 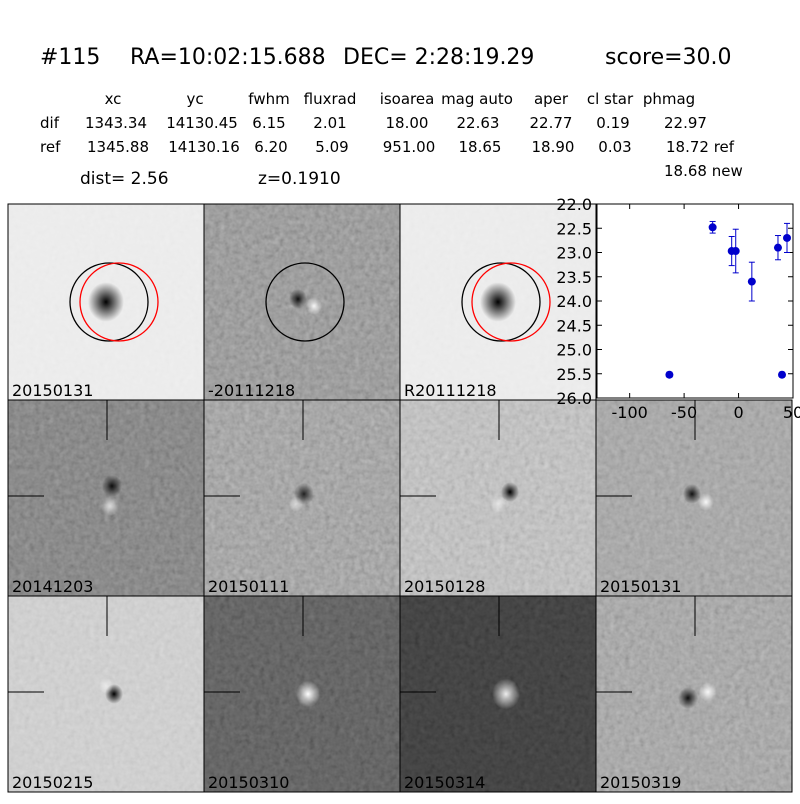 I want to click on table-cell: 0.19, so click(x=612, y=123).